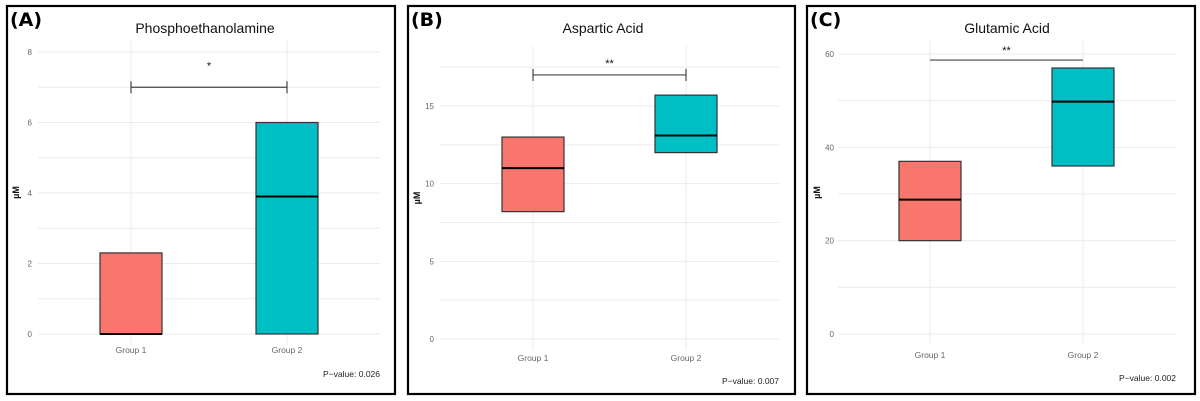 Image resolution: width=1200 pixels, height=401 pixels. What do you see at coordinates (429, 106) in the screenshot?
I see `y-tick-label: 15` at bounding box center [429, 106].